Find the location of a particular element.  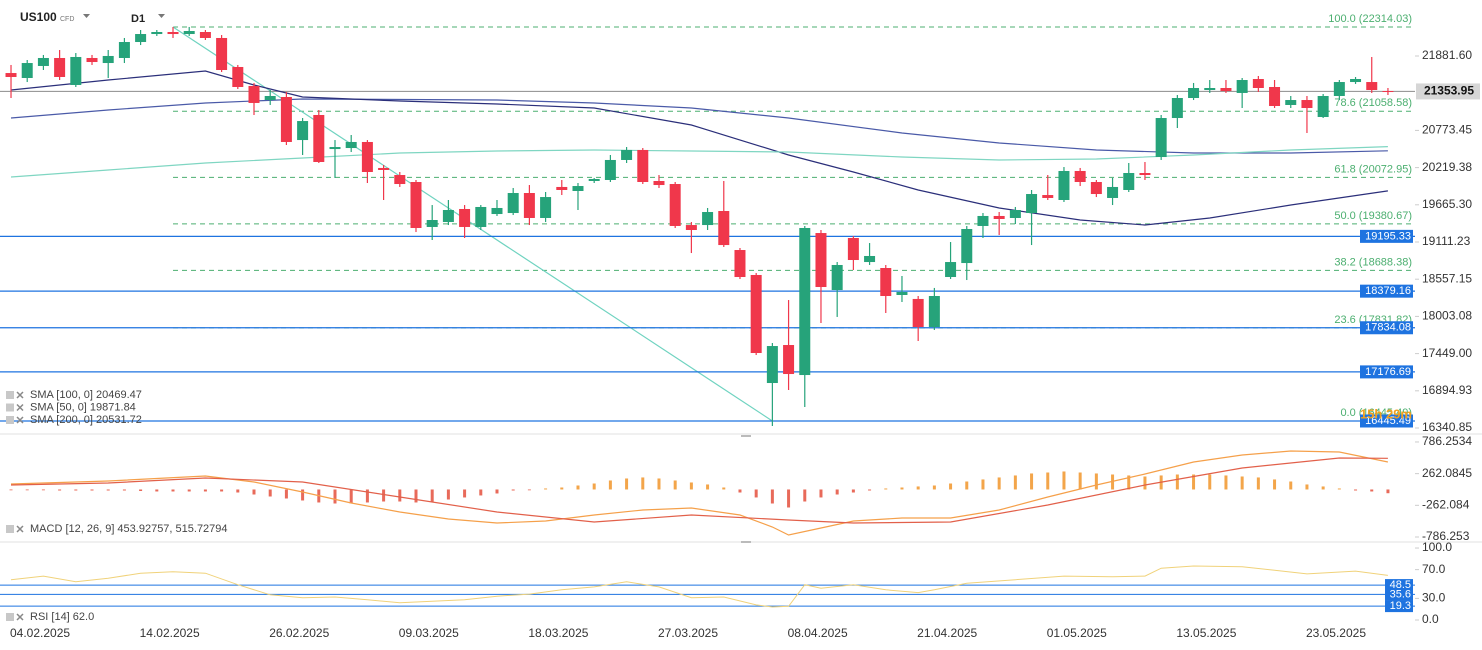

fib-label: 61.8 (20072.95) is located at coordinates (1373, 169).